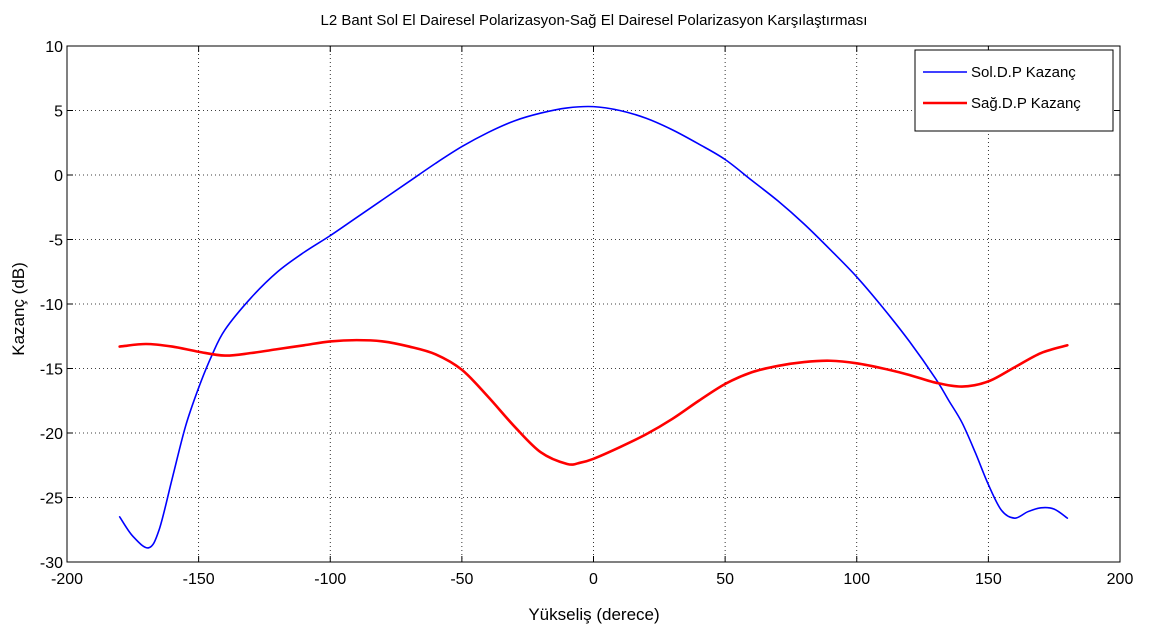  Describe the element at coordinates (461, 579) in the screenshot. I see `x-tick-label: -50` at that location.